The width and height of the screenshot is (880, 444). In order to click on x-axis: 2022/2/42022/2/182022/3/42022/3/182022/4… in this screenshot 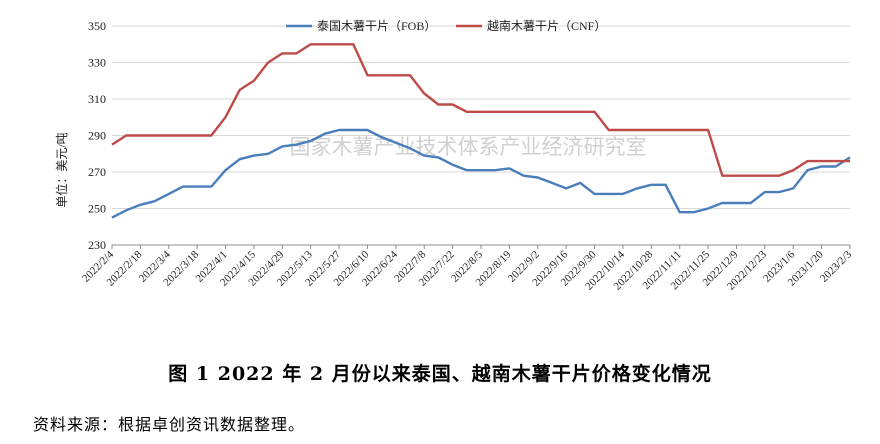, I will do `click(467, 268)`.